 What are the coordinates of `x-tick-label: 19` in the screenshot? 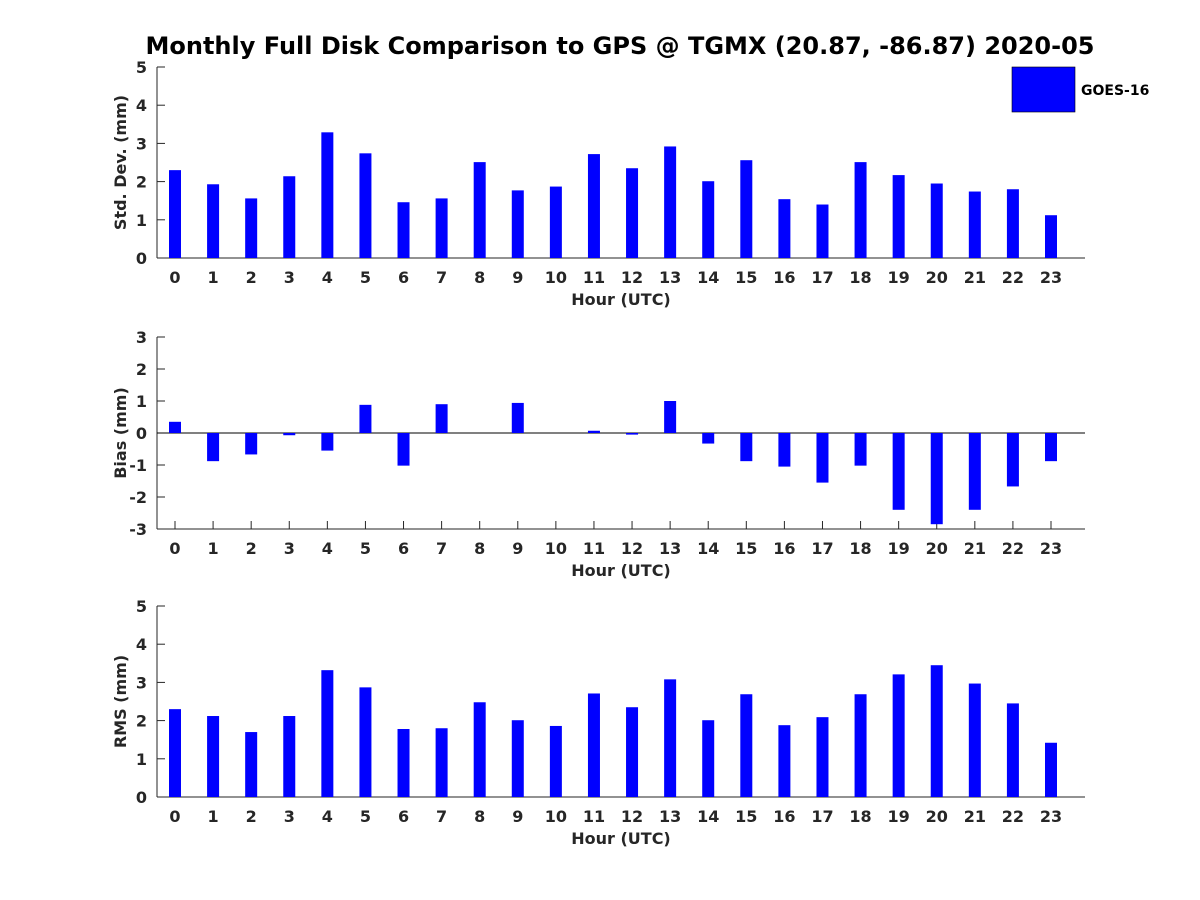 It's located at (899, 548).